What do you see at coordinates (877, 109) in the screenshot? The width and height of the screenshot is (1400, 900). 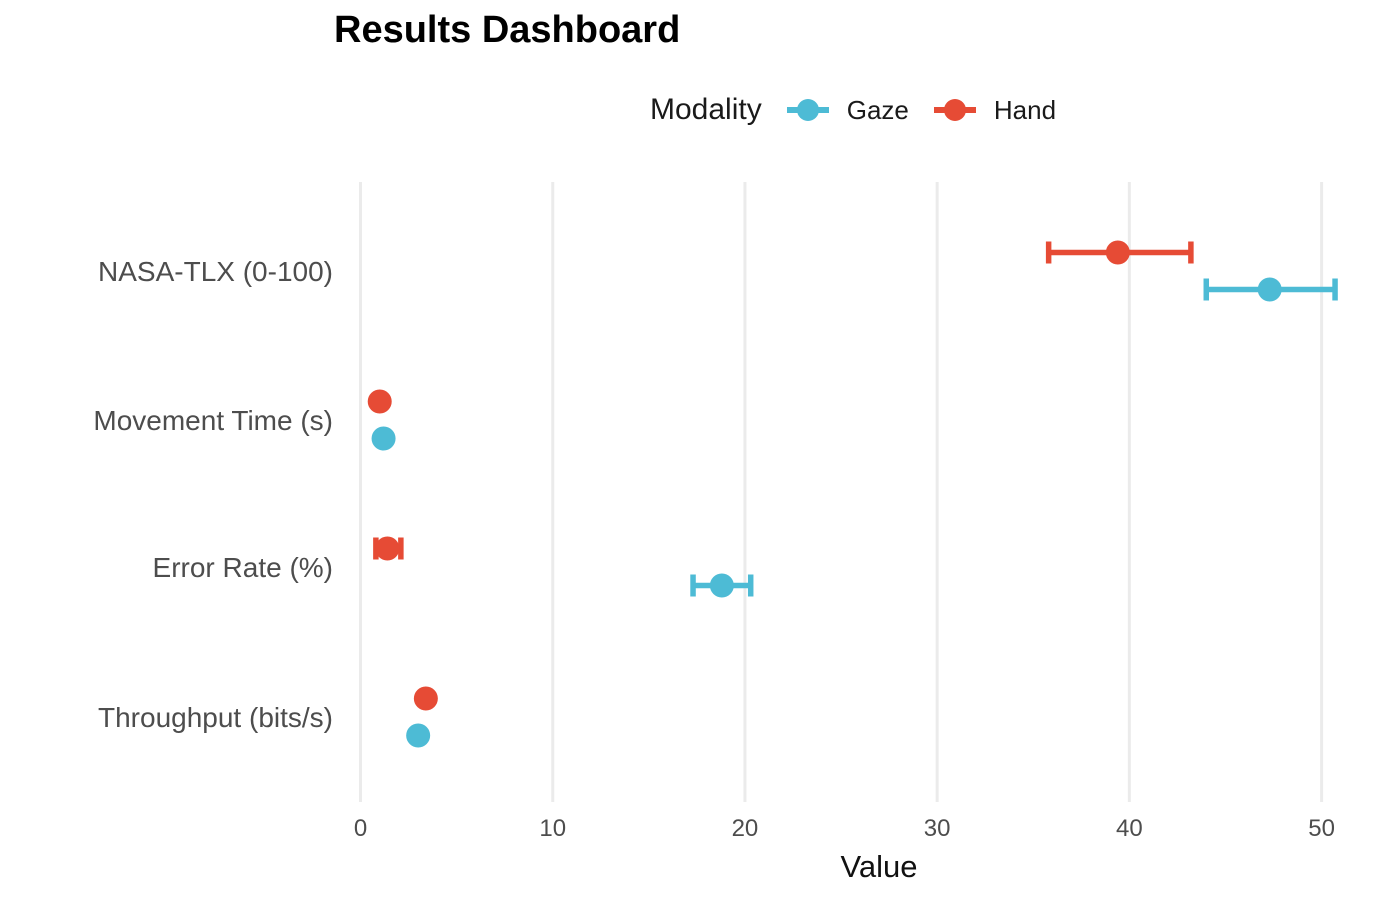 I see `legend-label-gaze: Gaze` at bounding box center [877, 109].